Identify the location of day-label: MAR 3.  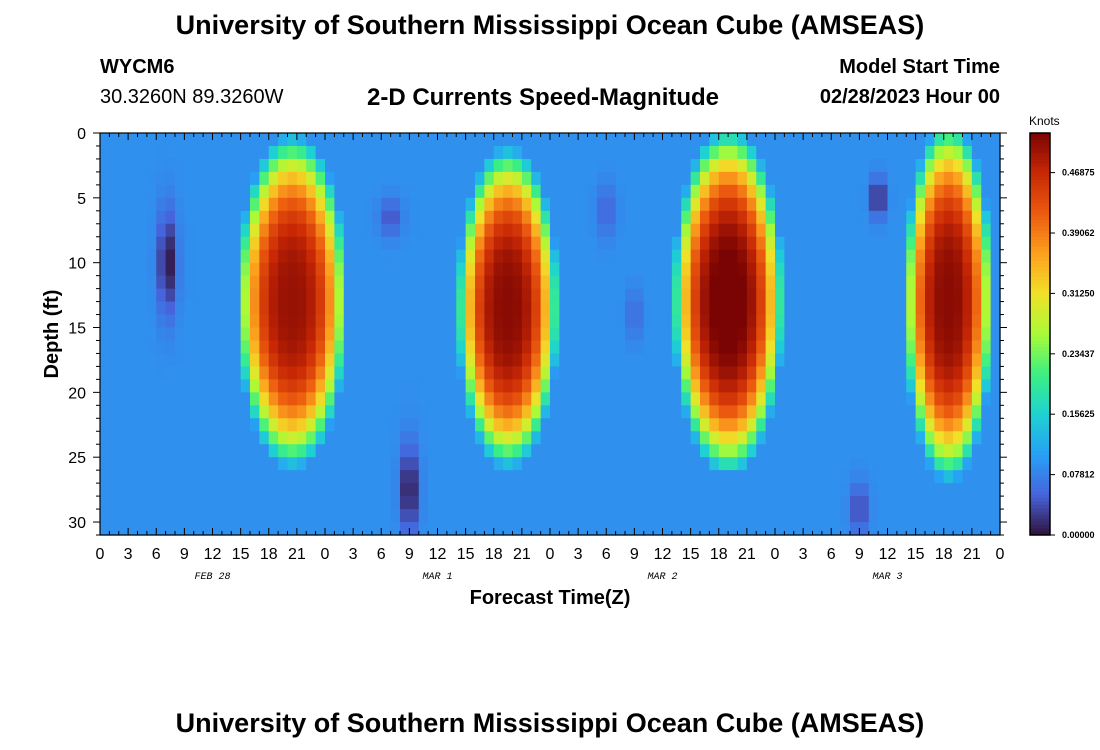
(887, 577).